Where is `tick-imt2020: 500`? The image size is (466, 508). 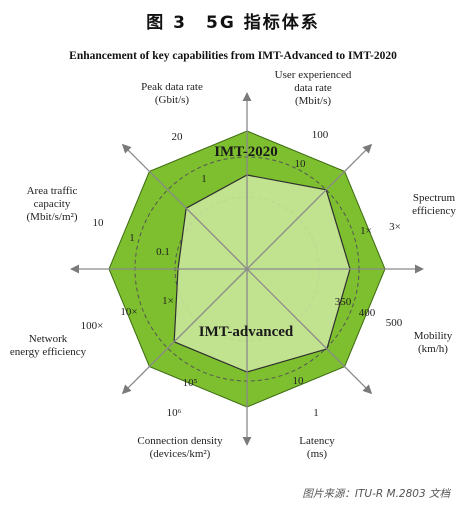
tick-imt2020: 500 is located at coordinates (394, 323).